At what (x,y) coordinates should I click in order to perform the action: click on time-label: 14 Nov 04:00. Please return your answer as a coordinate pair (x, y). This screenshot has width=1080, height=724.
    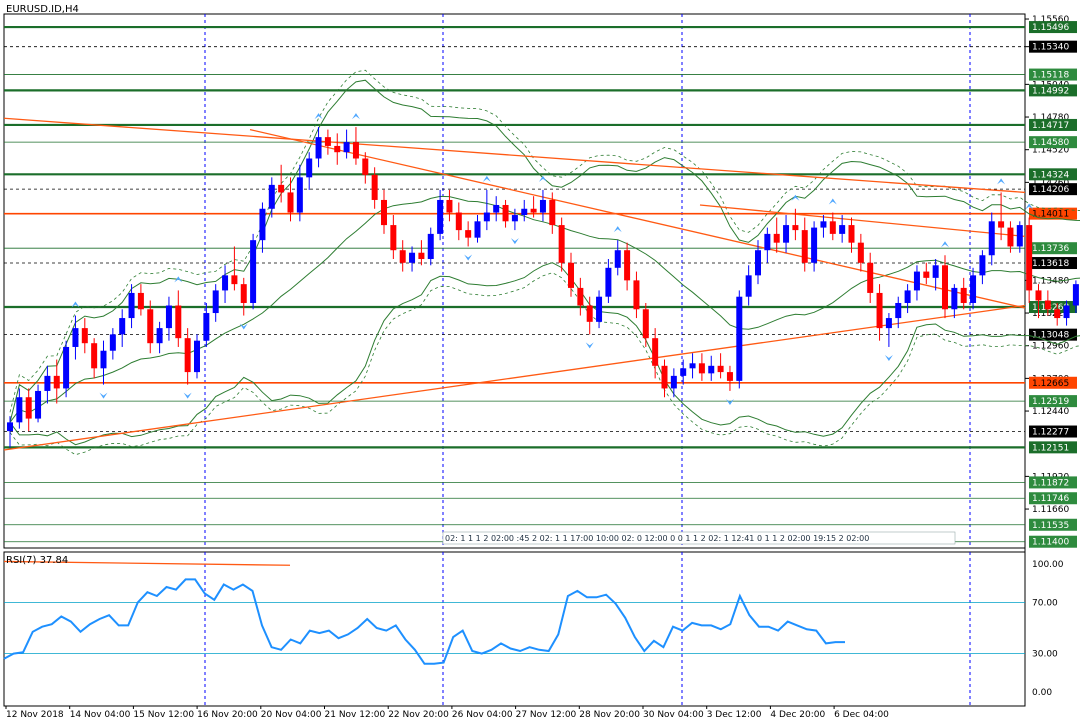
    Looking at the image, I should click on (100, 715).